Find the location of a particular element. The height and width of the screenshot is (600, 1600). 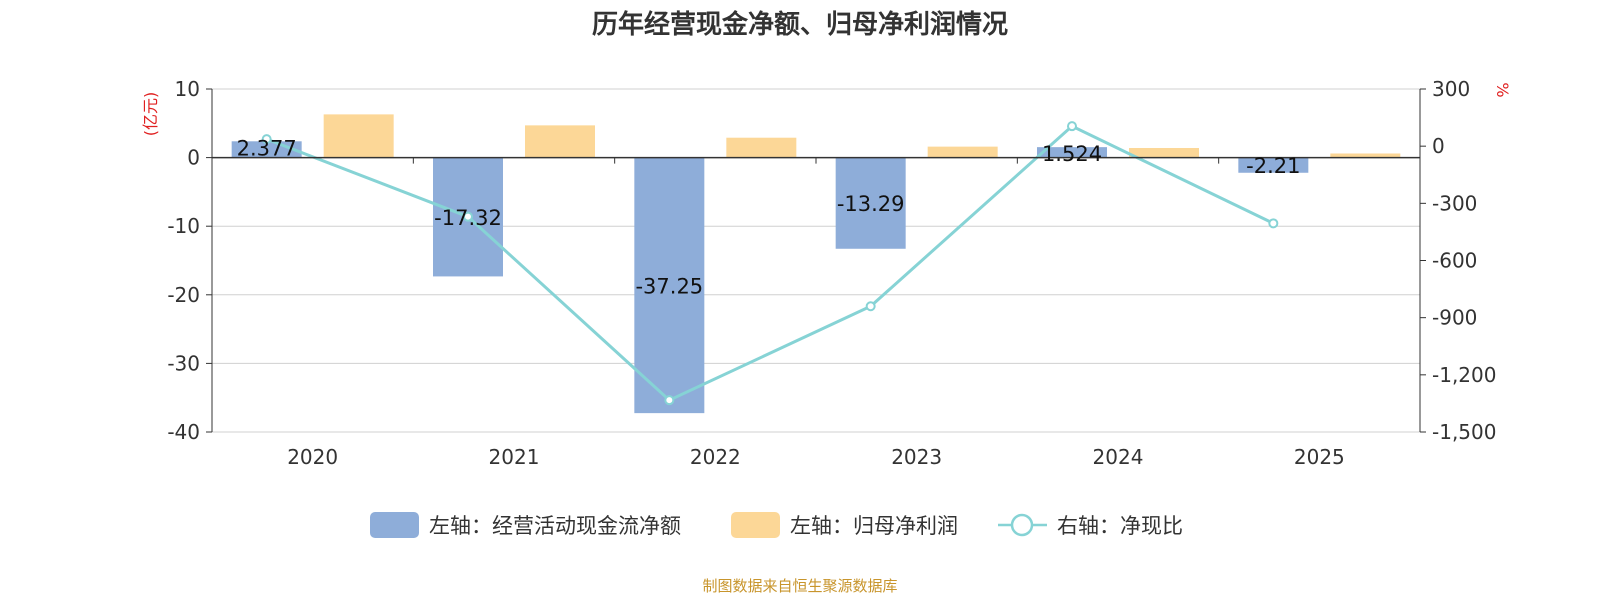

legend-swatch-net-profit is located at coordinates (755, 525).